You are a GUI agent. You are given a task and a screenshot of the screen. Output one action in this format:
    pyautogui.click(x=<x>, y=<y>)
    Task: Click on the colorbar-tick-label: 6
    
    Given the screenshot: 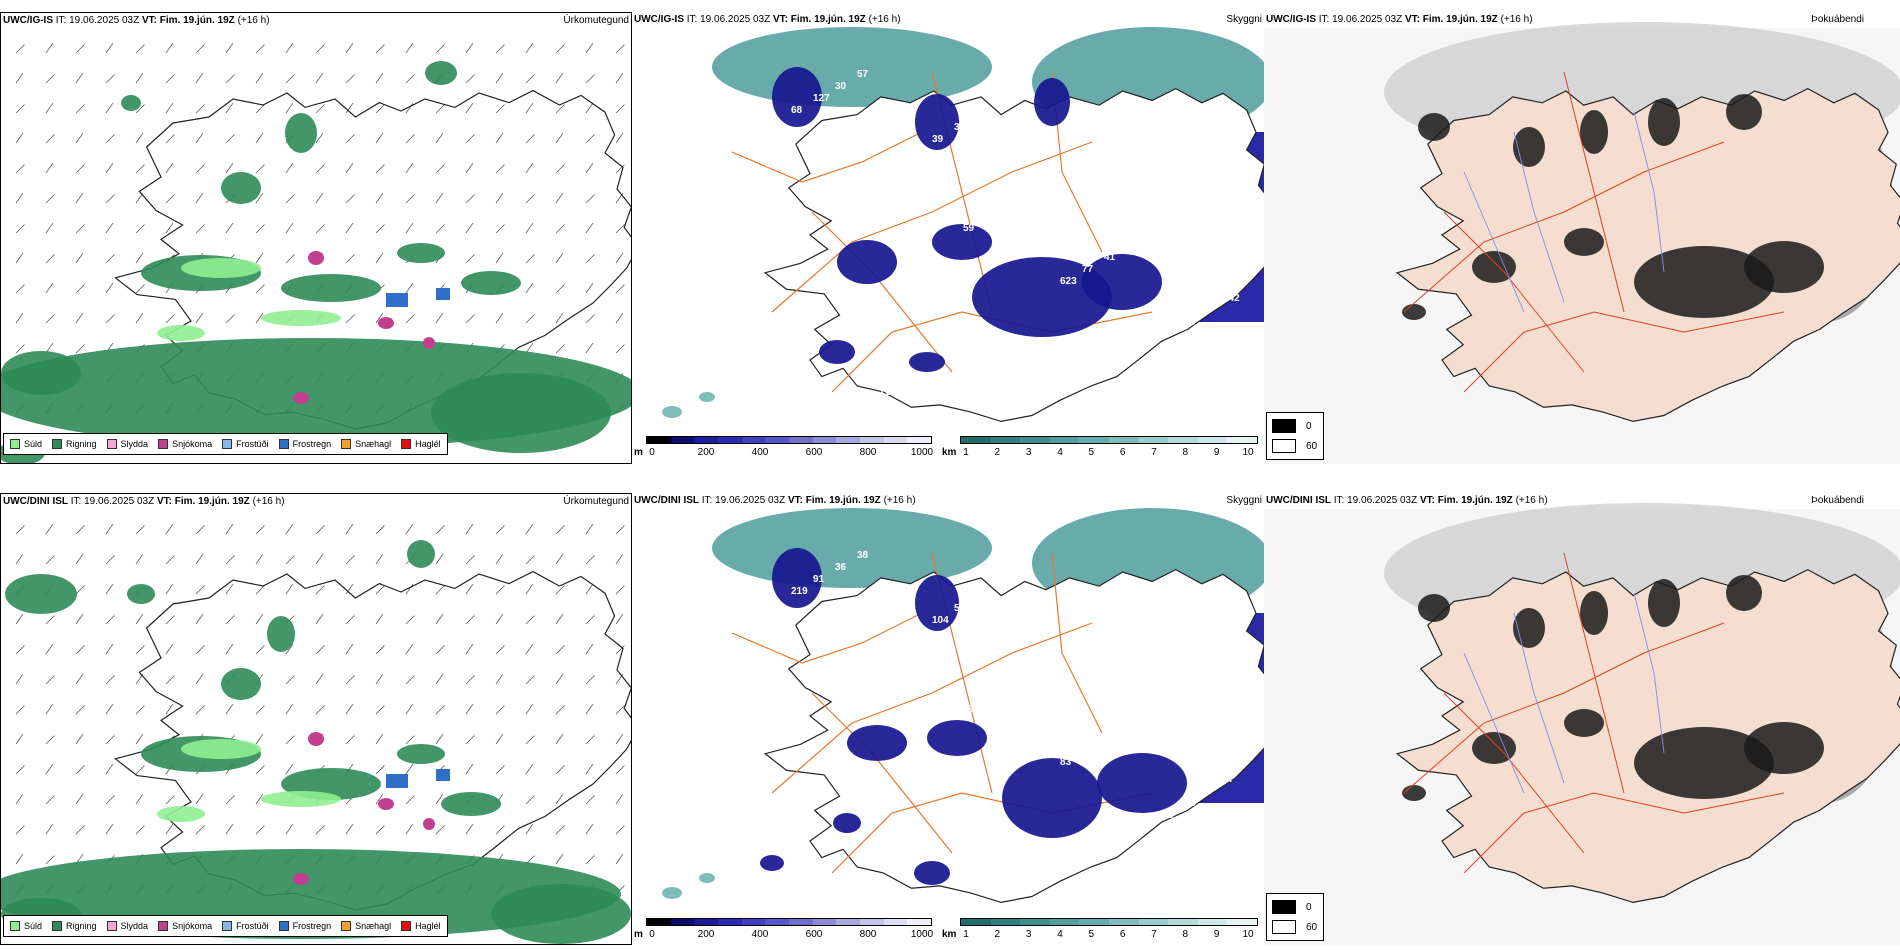 What is the action you would take?
    pyautogui.click(x=1122, y=934)
    